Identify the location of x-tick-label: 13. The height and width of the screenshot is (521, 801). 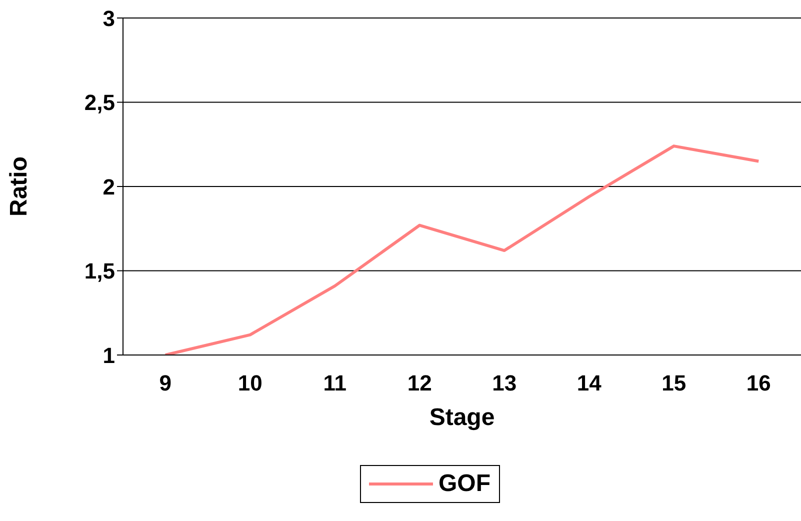
(504, 383).